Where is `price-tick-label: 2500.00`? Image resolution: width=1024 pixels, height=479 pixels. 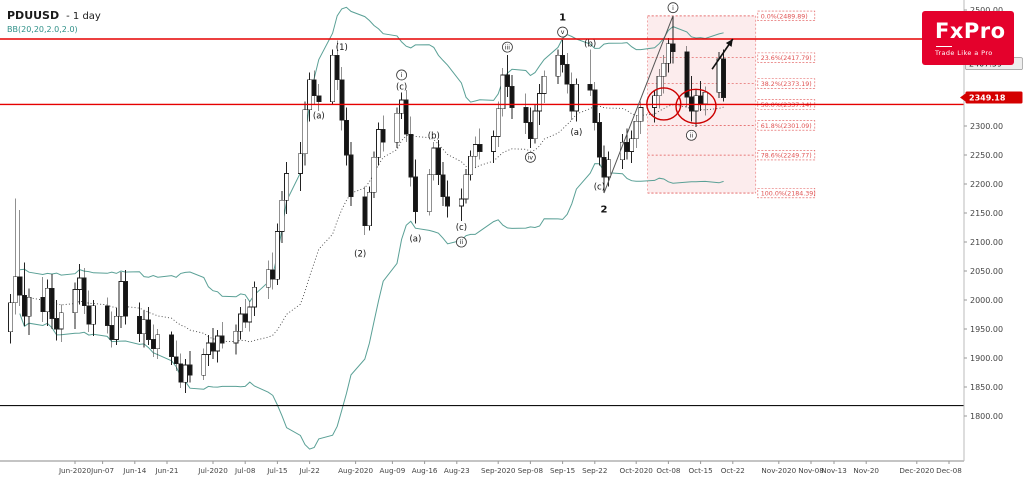 price-tick-label: 2500.00 is located at coordinates (986, 10).